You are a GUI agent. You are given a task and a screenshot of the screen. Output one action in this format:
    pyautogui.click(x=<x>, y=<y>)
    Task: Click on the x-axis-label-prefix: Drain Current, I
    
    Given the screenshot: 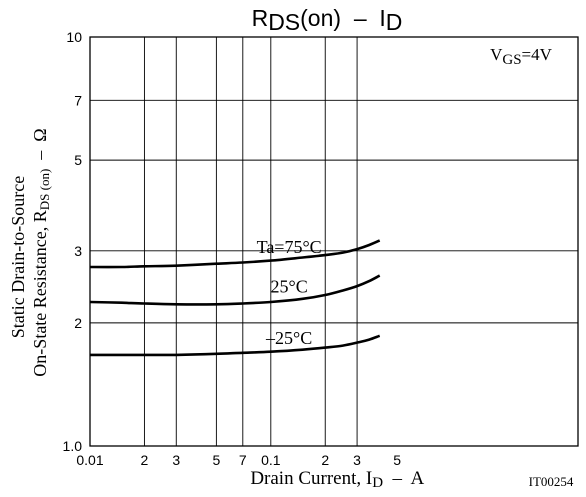 What is the action you would take?
    pyautogui.click(x=311, y=478)
    